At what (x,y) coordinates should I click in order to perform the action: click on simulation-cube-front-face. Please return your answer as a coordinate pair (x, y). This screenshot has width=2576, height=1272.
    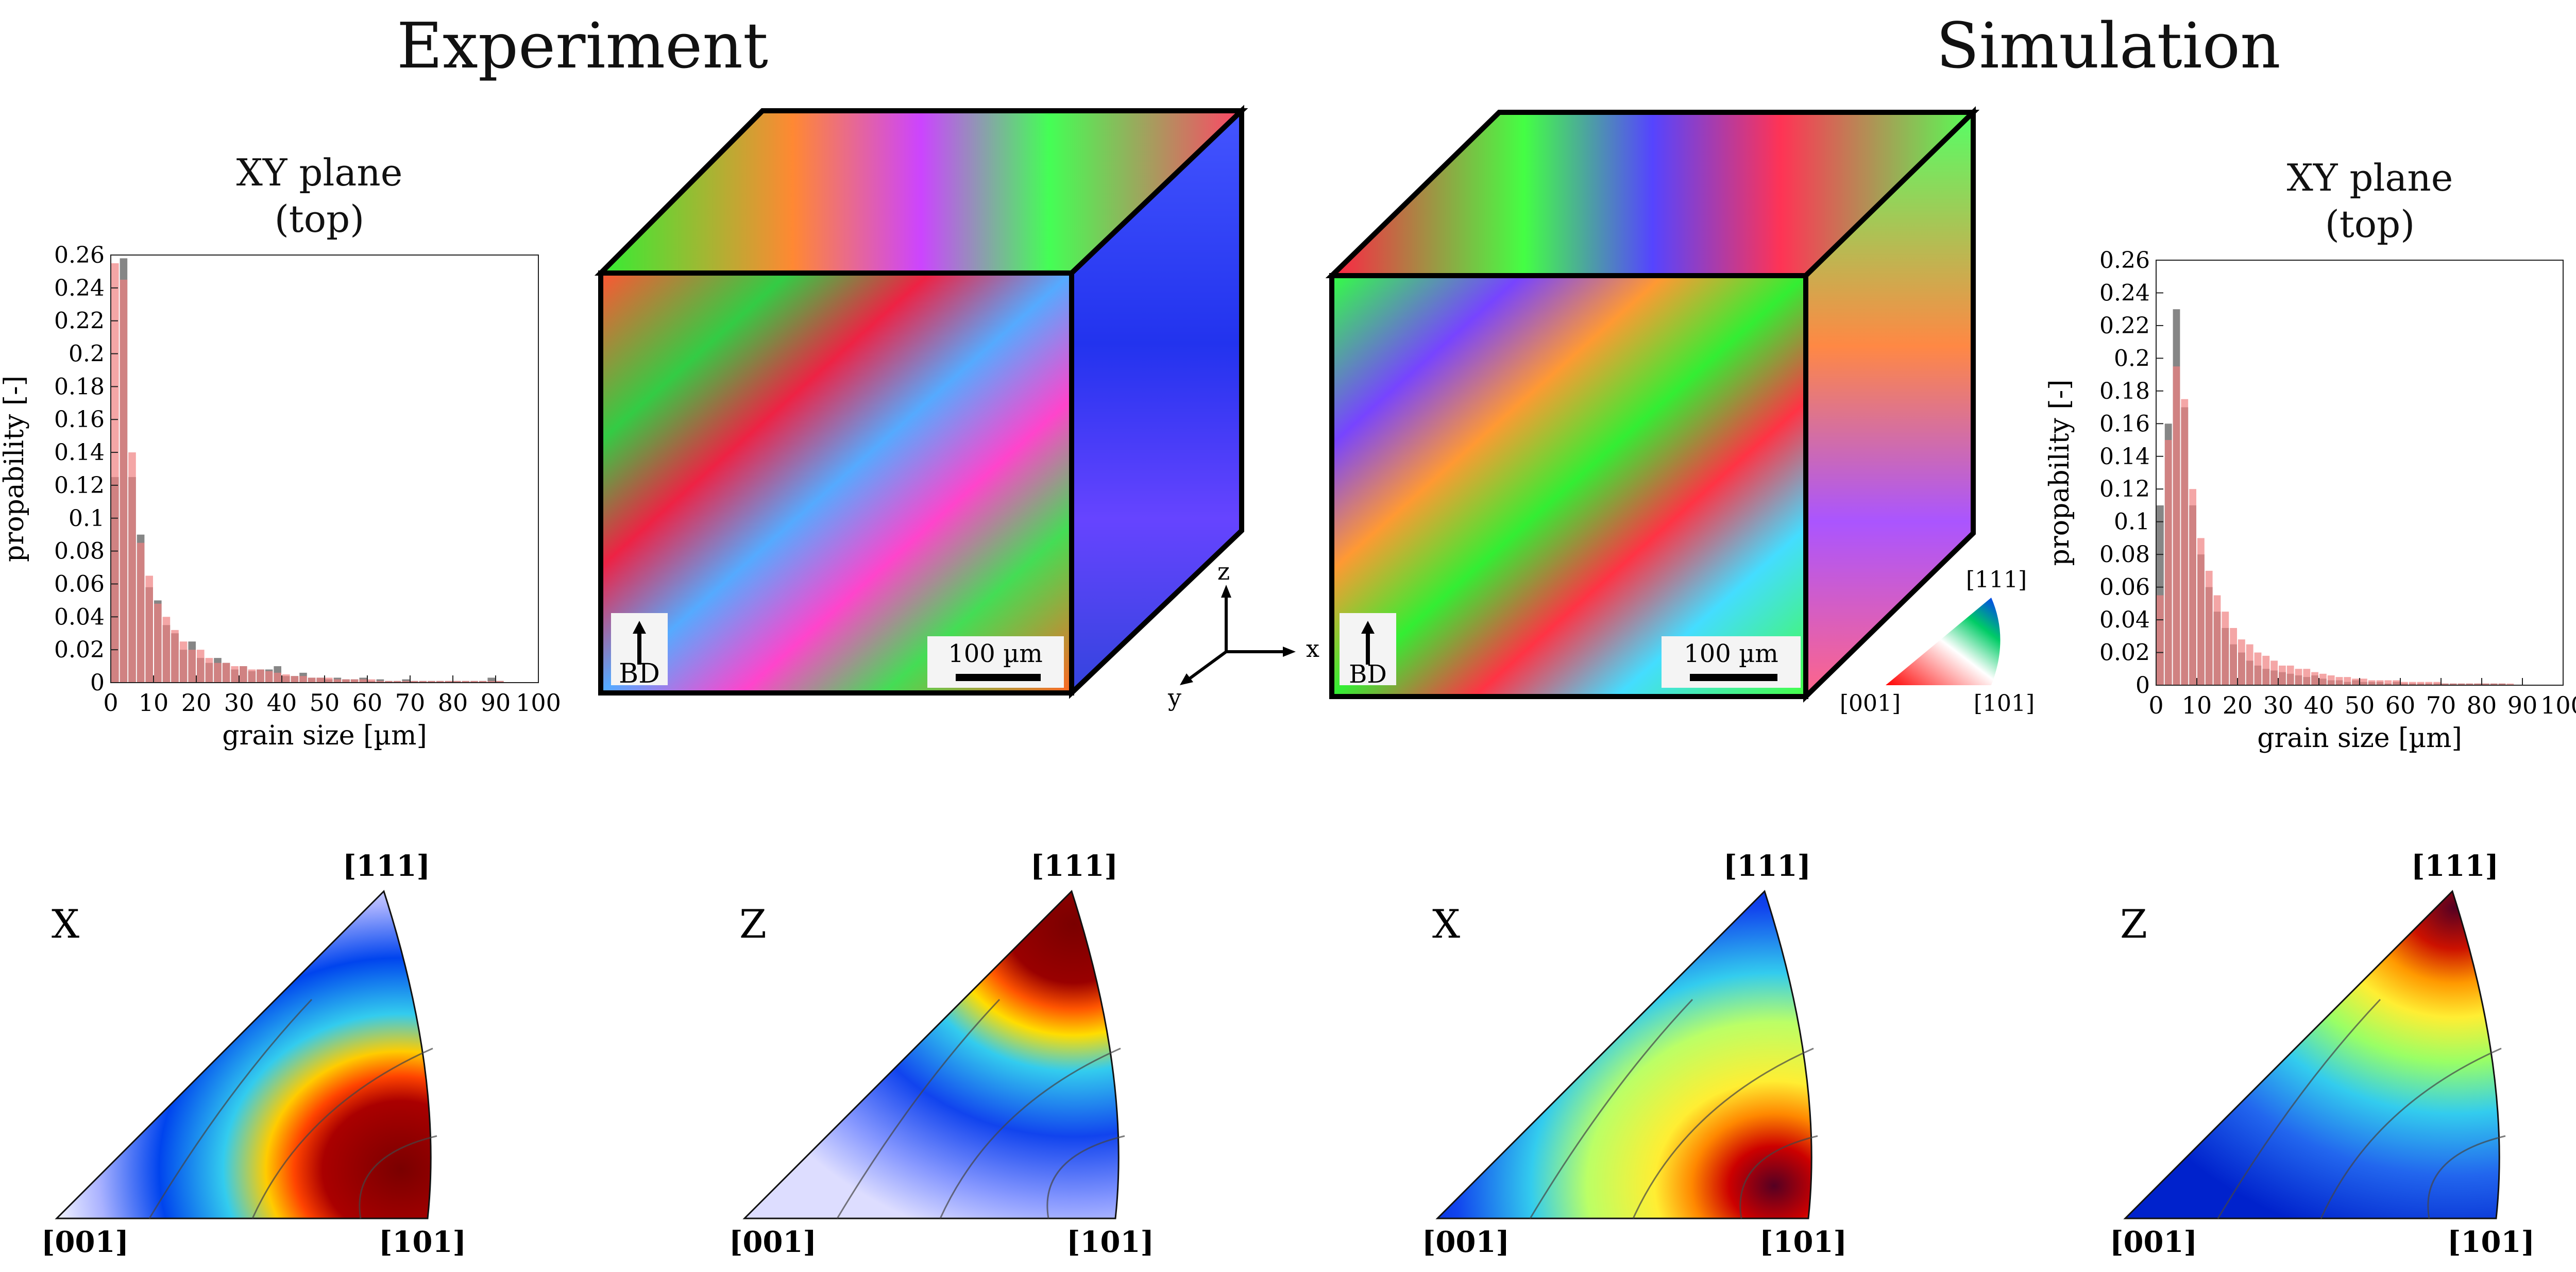
    Looking at the image, I should click on (1568, 486).